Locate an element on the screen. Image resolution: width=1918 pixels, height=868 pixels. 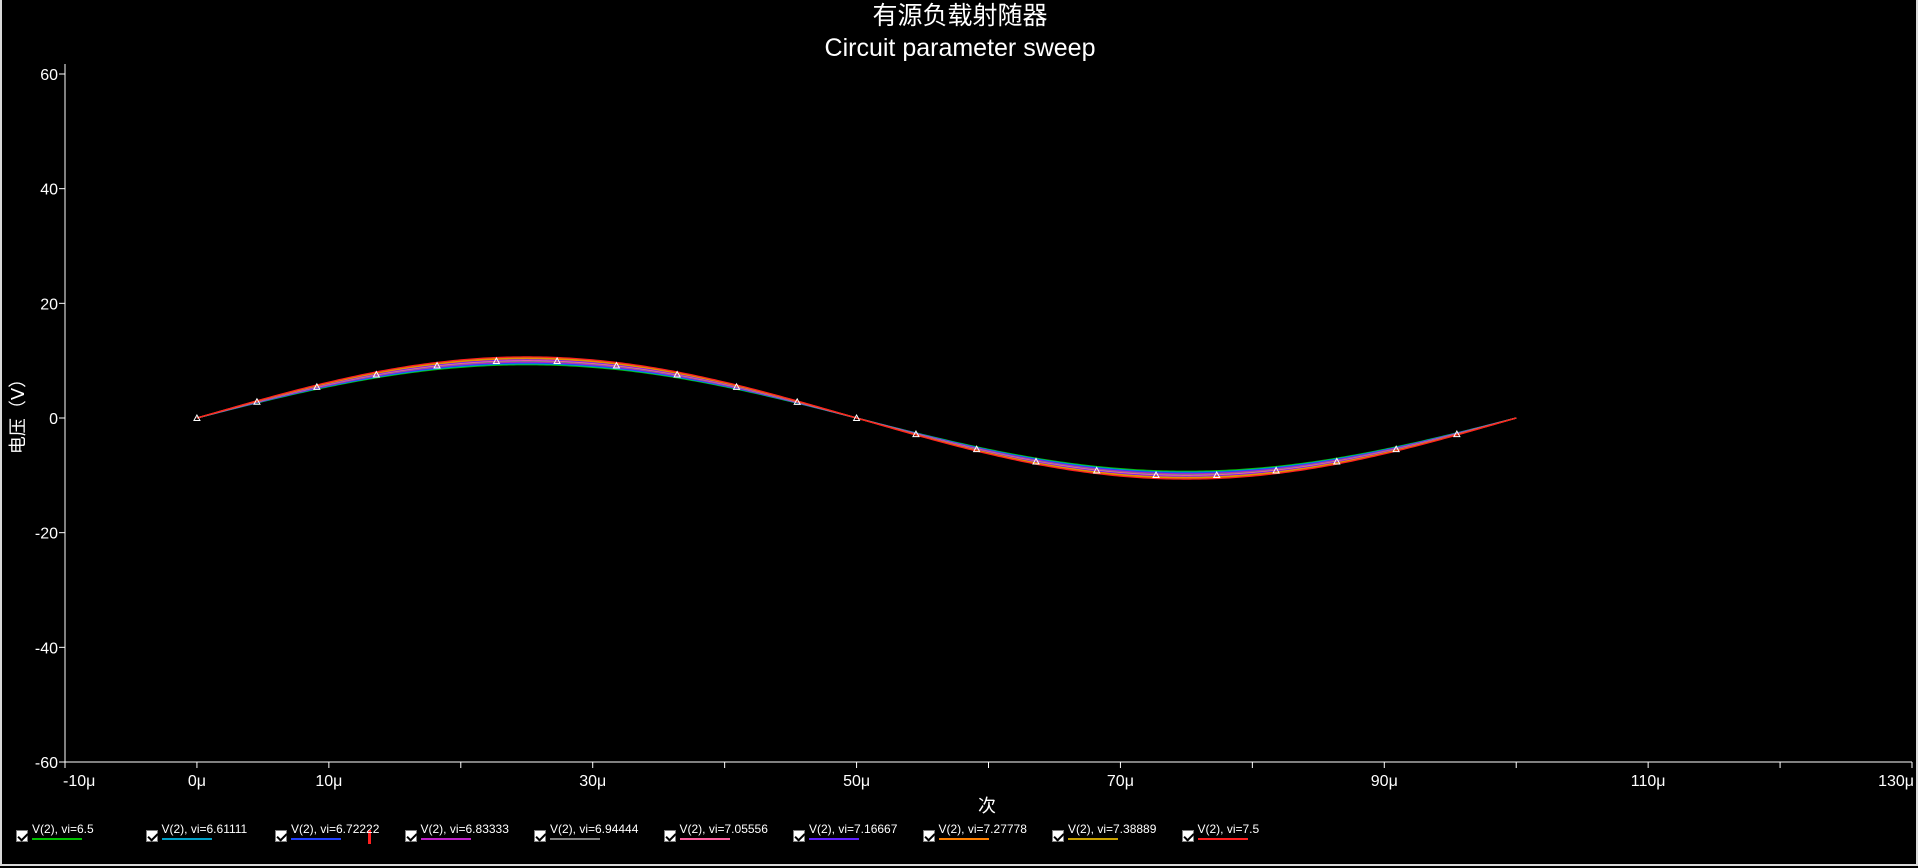
y-tick-label: 20 is located at coordinates (49, 304).